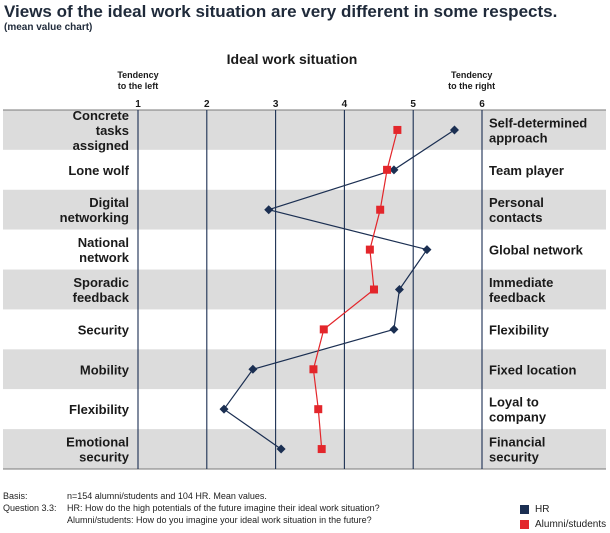 The image size is (610, 533). What do you see at coordinates (98, 450) in the screenshot?
I see `row-label-left: Emotional security` at bounding box center [98, 450].